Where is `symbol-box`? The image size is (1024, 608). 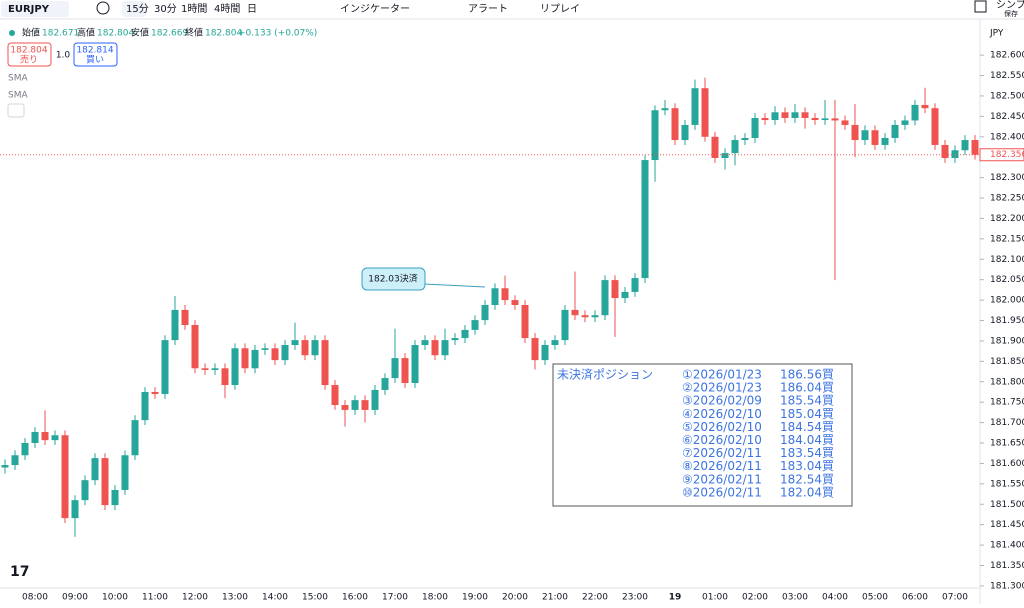 symbol-box is located at coordinates (35, 9).